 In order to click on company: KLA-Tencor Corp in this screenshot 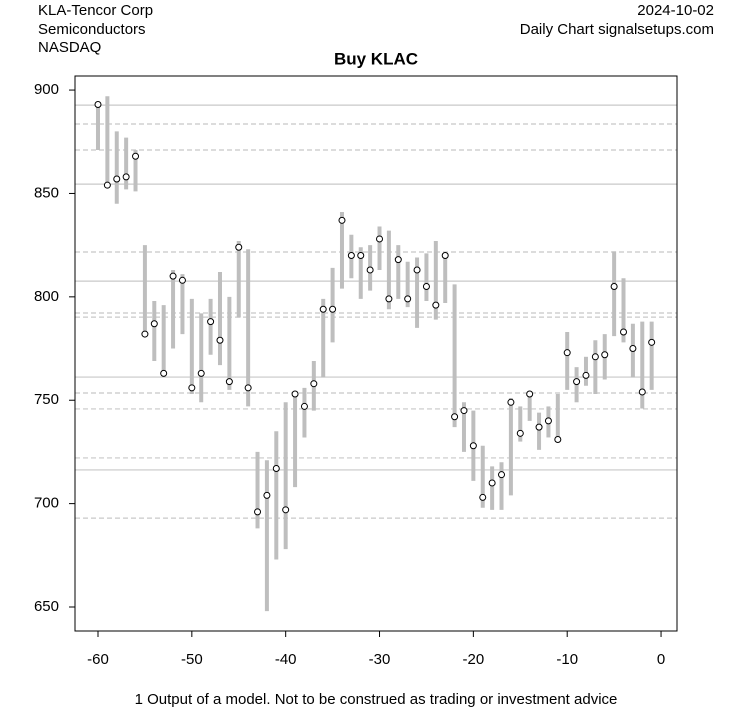, I will do `click(95, 10)`.